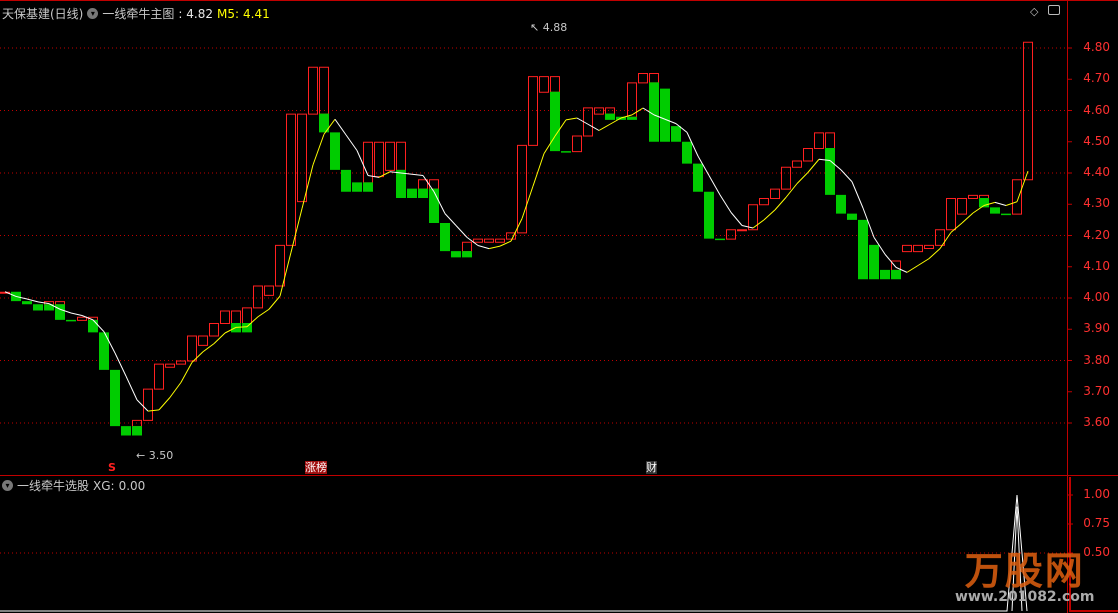 The height and width of the screenshot is (613, 1118). What do you see at coordinates (104, 485) in the screenshot?
I see `xg-label: XG:` at bounding box center [104, 485].